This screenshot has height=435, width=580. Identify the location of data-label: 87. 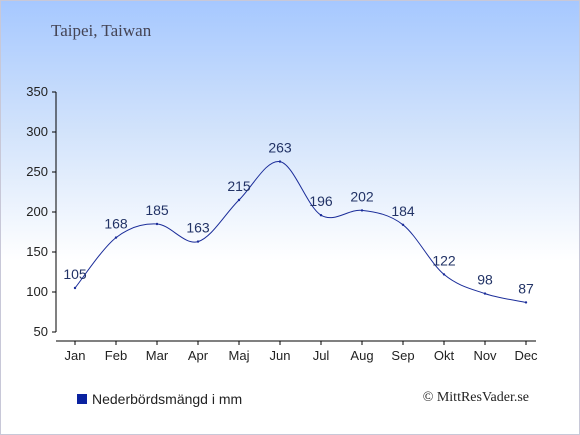
(526, 288).